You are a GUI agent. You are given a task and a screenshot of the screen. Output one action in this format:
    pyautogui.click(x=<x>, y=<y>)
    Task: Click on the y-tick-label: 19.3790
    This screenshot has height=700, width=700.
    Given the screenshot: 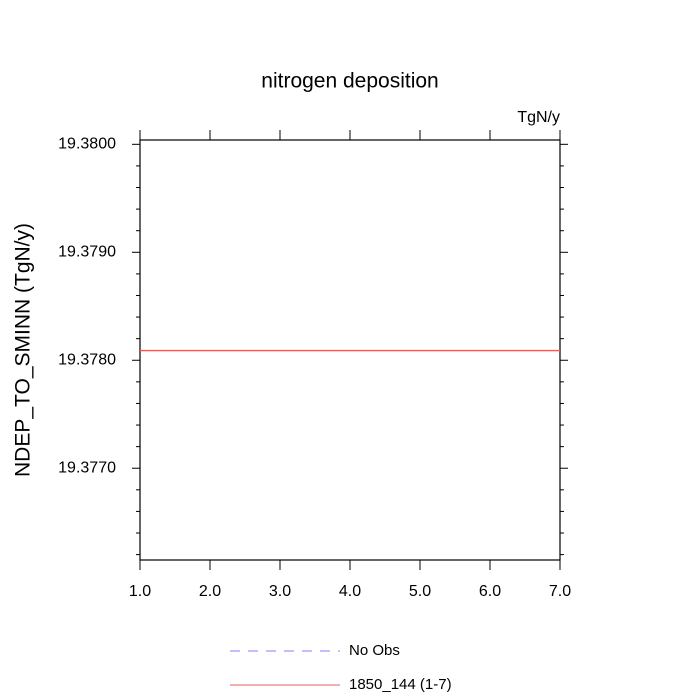 What is the action you would take?
    pyautogui.click(x=87, y=252)
    